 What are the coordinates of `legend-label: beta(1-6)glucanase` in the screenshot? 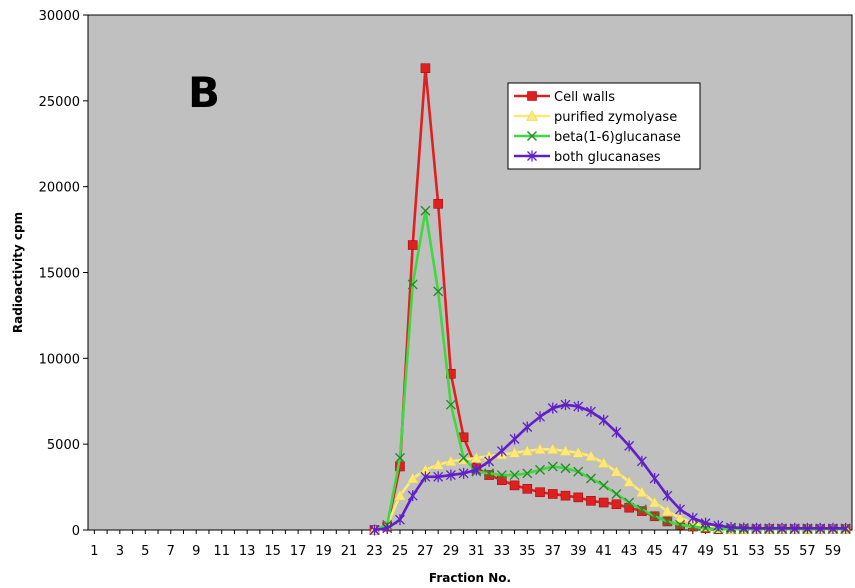 It's located at (617, 137).